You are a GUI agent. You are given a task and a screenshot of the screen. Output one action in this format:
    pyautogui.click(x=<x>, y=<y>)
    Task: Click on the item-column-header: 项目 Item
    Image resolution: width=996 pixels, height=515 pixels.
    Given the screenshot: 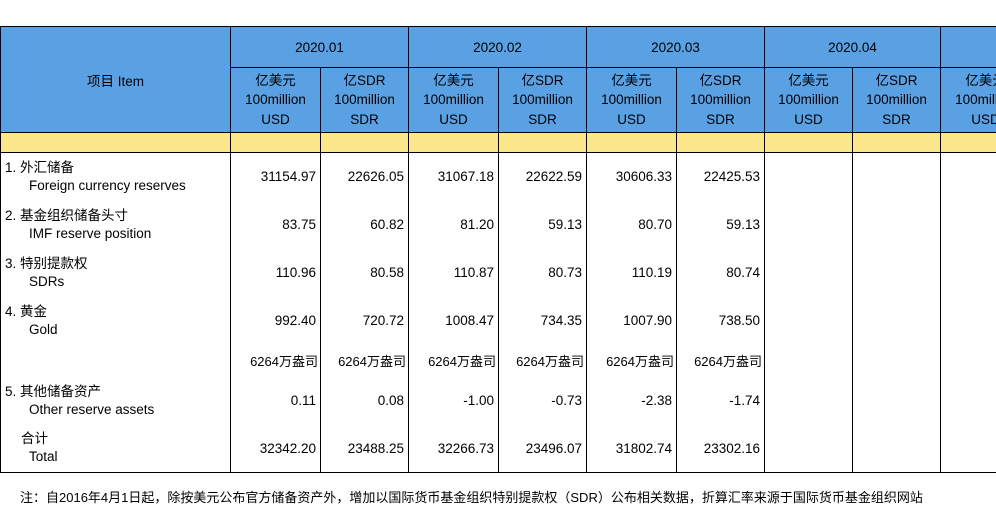 What is the action you would take?
    pyautogui.click(x=115, y=79)
    